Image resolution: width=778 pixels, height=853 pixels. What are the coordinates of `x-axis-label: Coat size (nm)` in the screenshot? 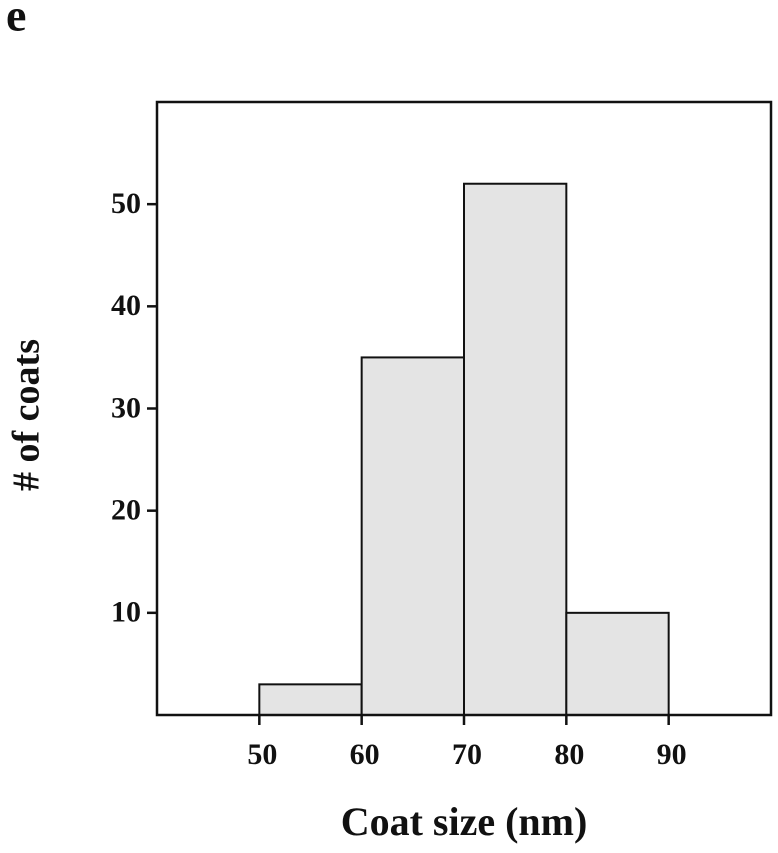 It's located at (464, 821).